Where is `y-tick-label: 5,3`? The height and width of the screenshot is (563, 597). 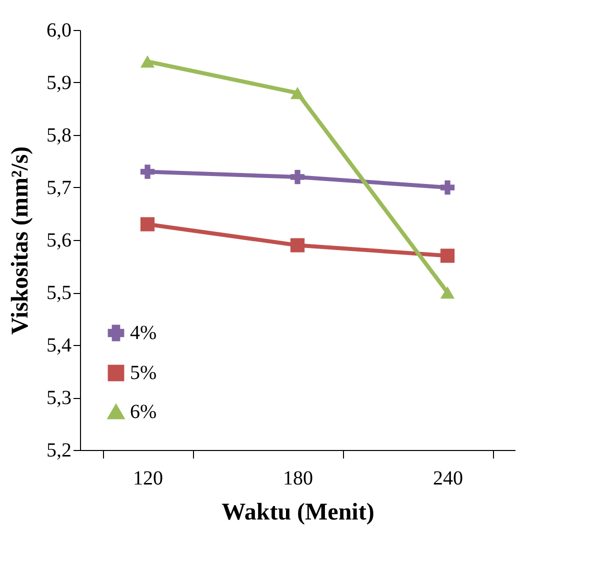
y-tick-label: 5,3 is located at coordinates (59, 398).